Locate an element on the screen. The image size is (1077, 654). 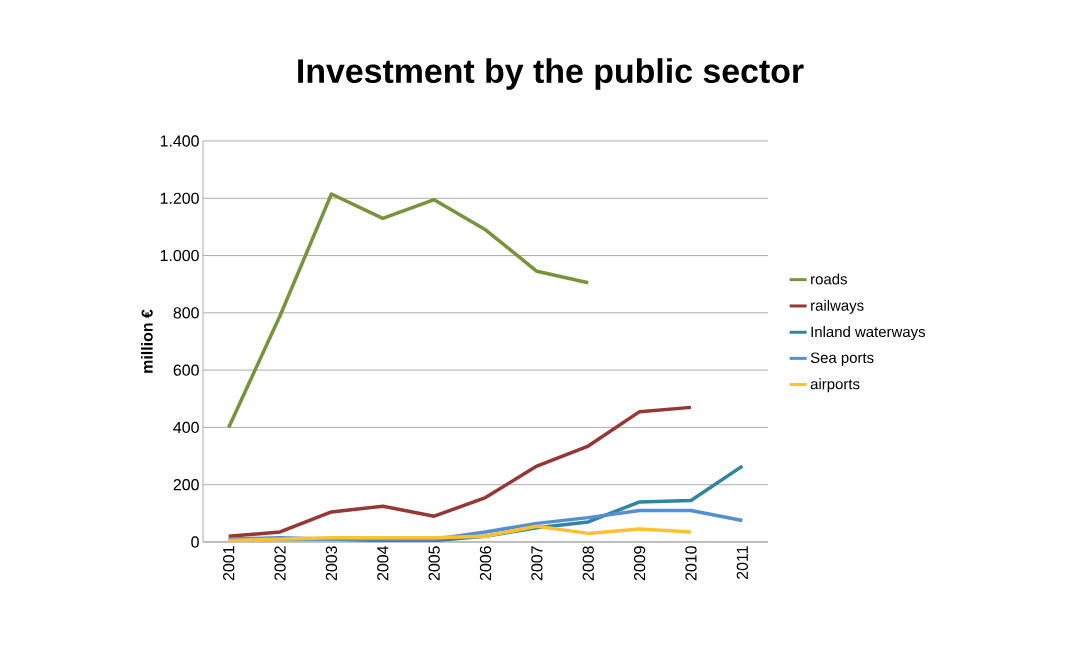
y-axis-title: million € is located at coordinates (147, 341).